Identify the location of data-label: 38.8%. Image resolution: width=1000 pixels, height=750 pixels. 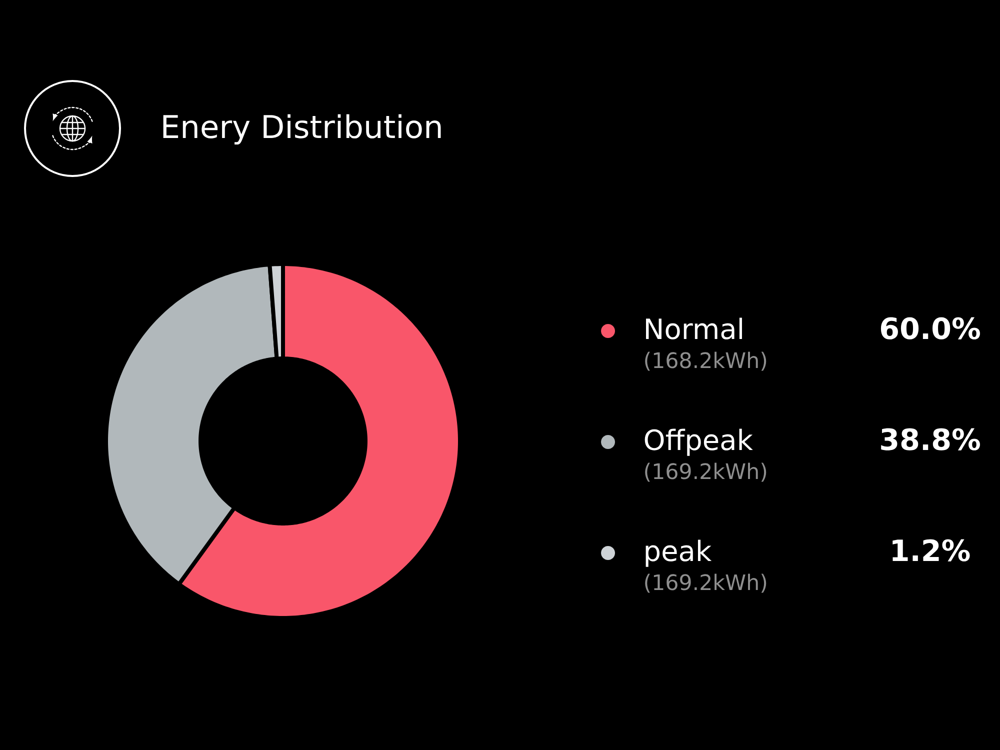
(930, 439).